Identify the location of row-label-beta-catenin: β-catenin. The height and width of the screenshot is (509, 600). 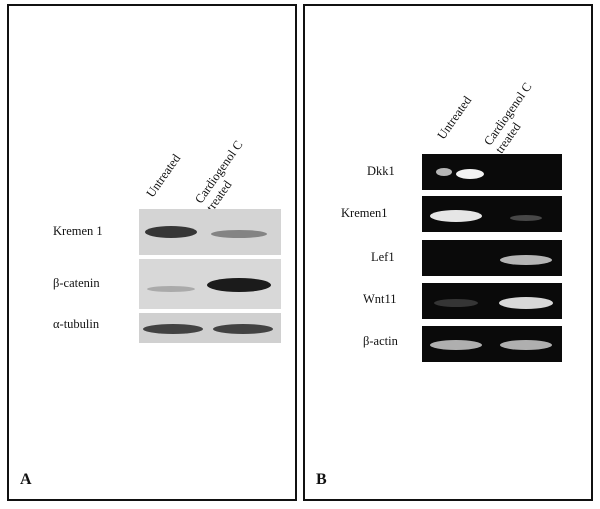
(76, 283).